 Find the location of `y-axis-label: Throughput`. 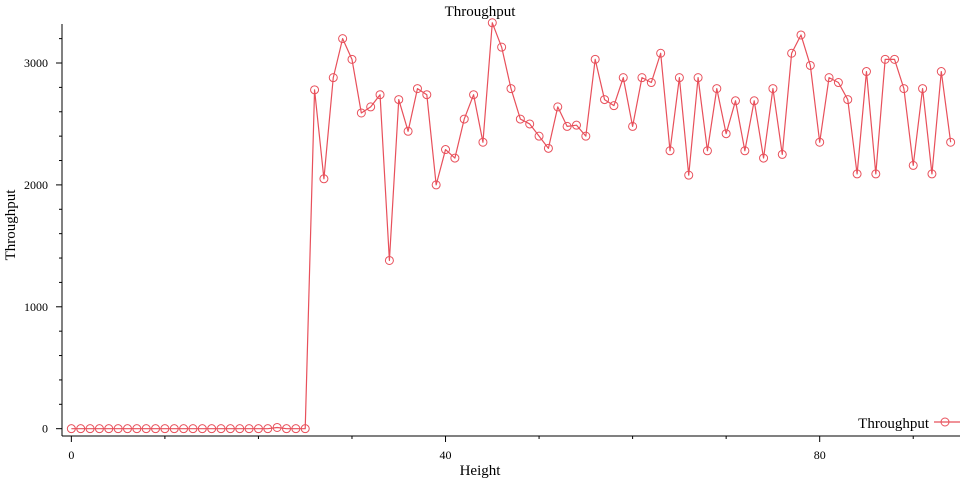

y-axis-label: Throughput is located at coordinates (11, 225).